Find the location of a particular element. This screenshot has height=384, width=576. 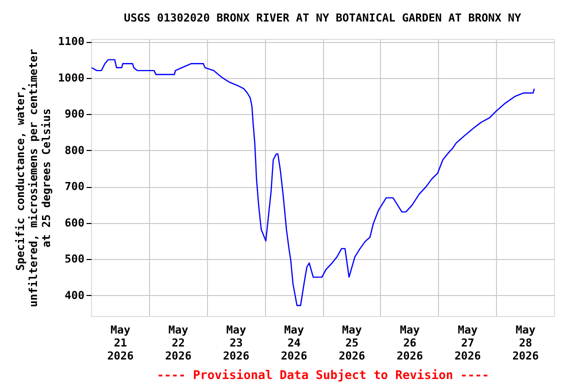

y-axis-title: Specific conductance, water, unfiltered, microsiemens per centimeter at 25 degrees Celsius is located at coordinates (34, 178).